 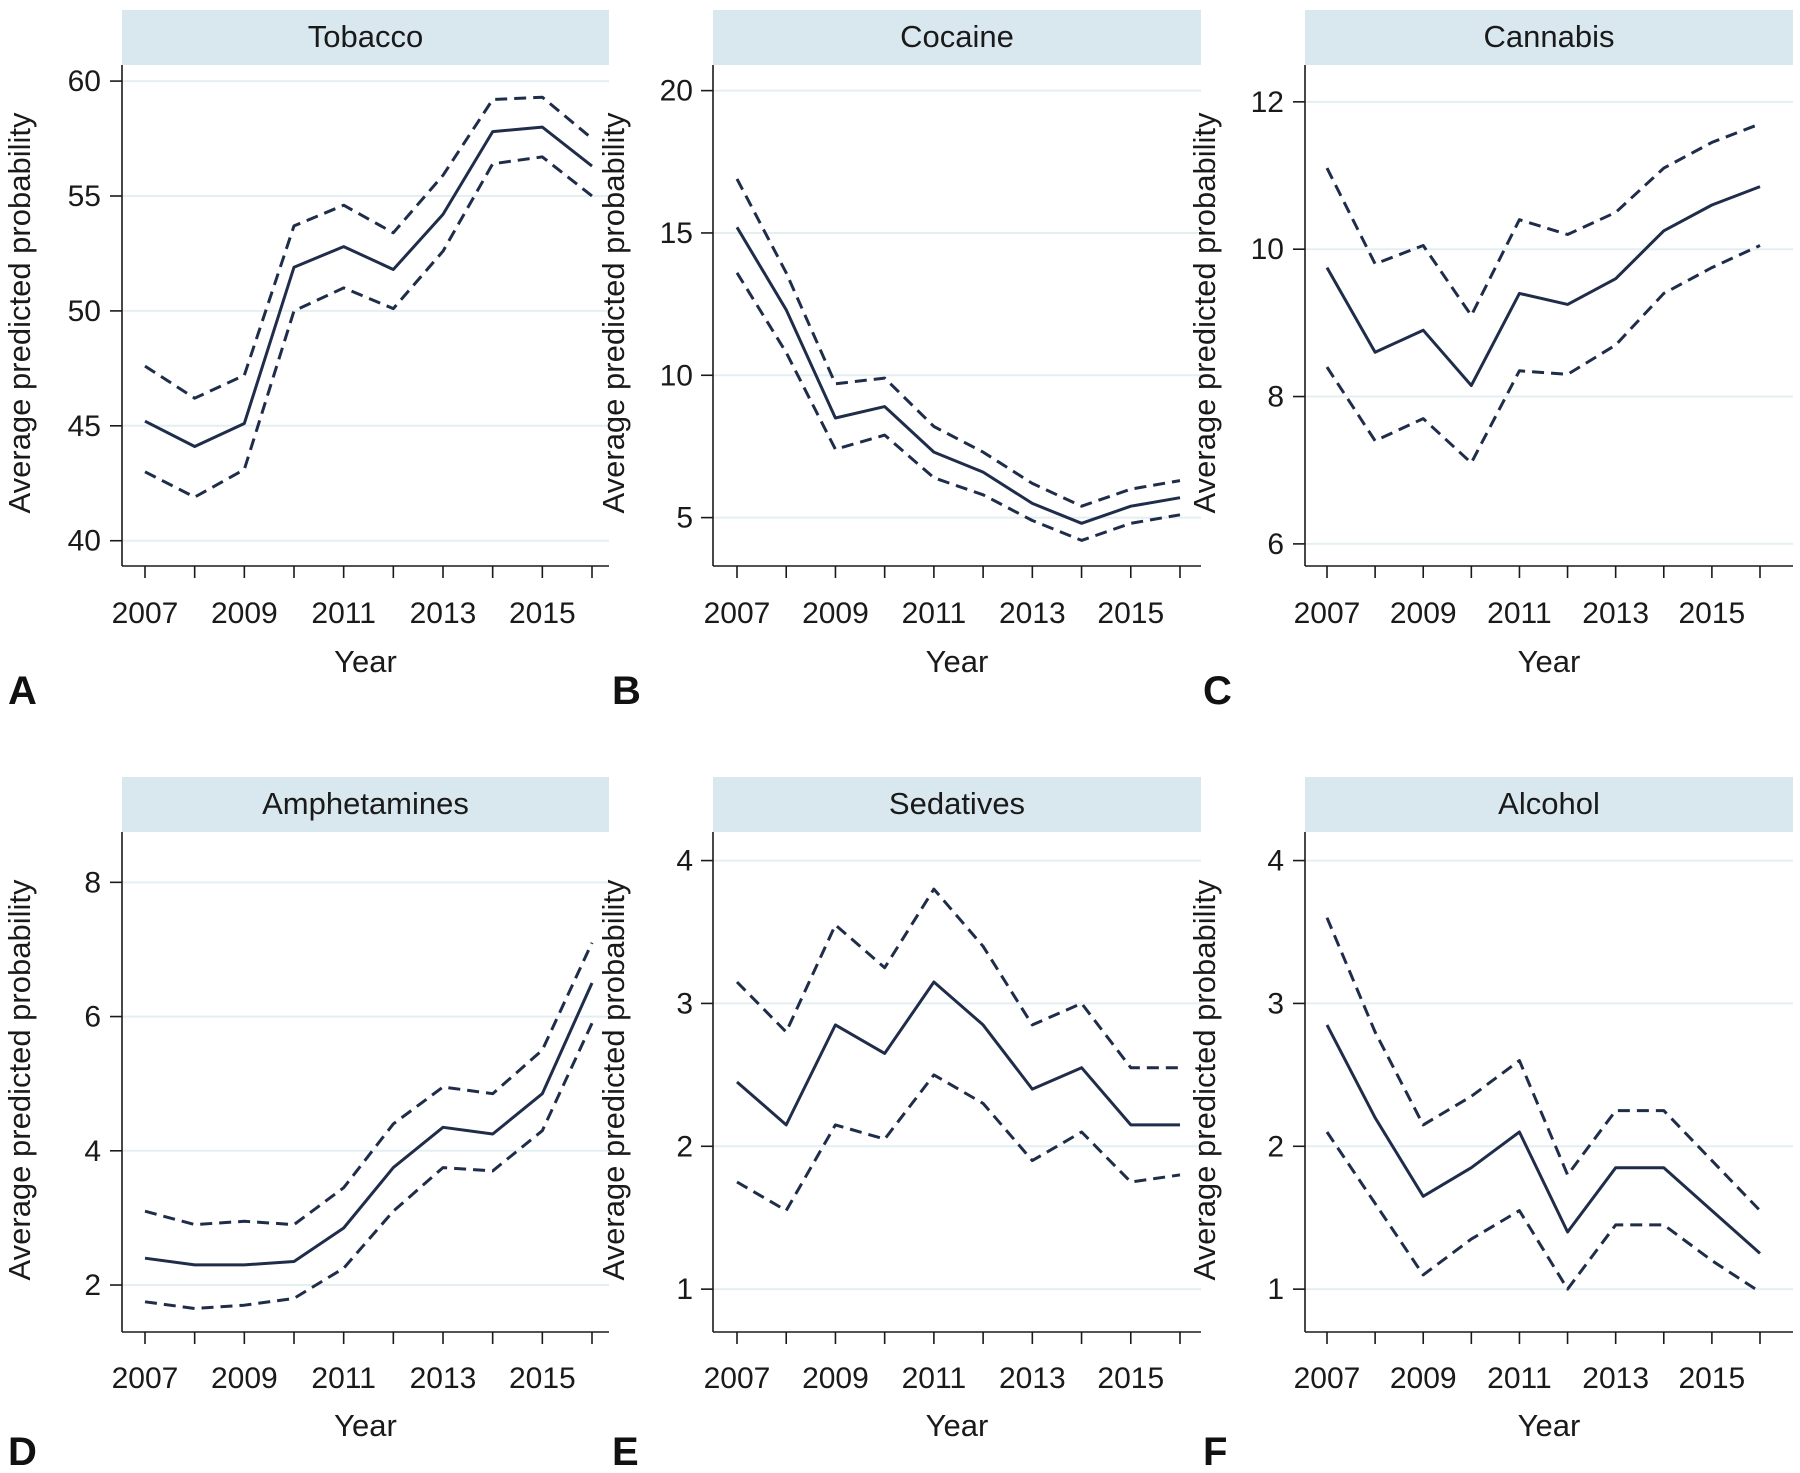 What do you see at coordinates (684, 518) in the screenshot?
I see `y-tick-label: 5` at bounding box center [684, 518].